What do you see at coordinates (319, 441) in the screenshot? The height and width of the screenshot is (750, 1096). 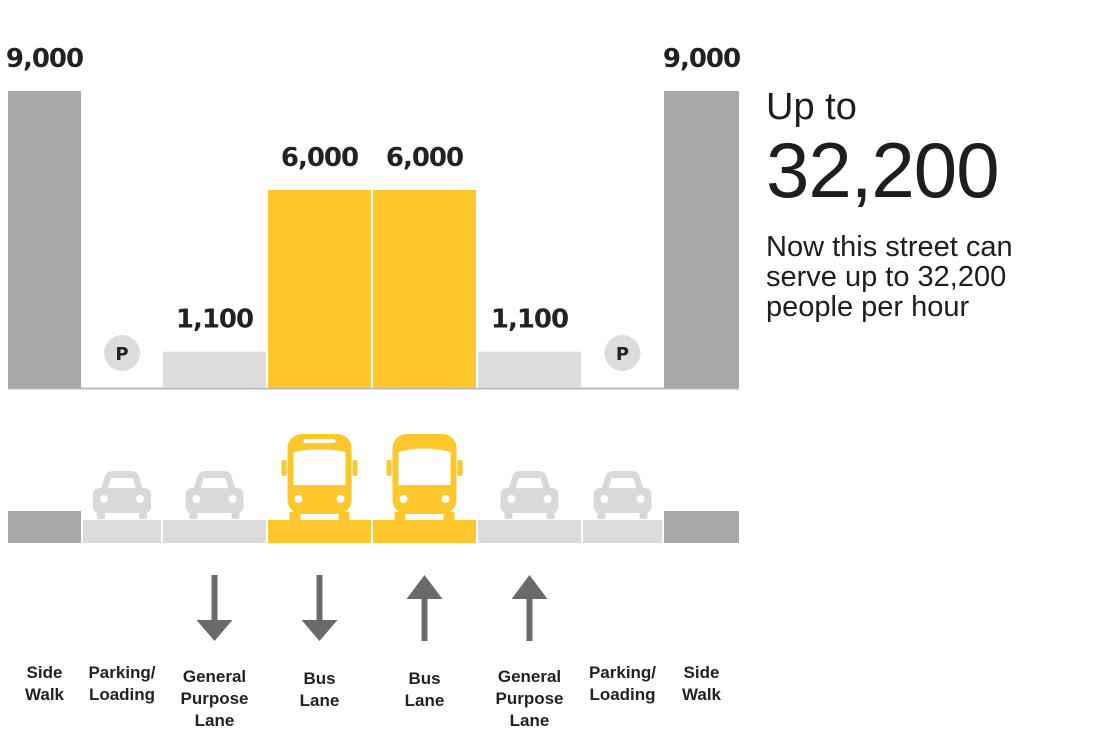 I see `bus-sign` at bounding box center [319, 441].